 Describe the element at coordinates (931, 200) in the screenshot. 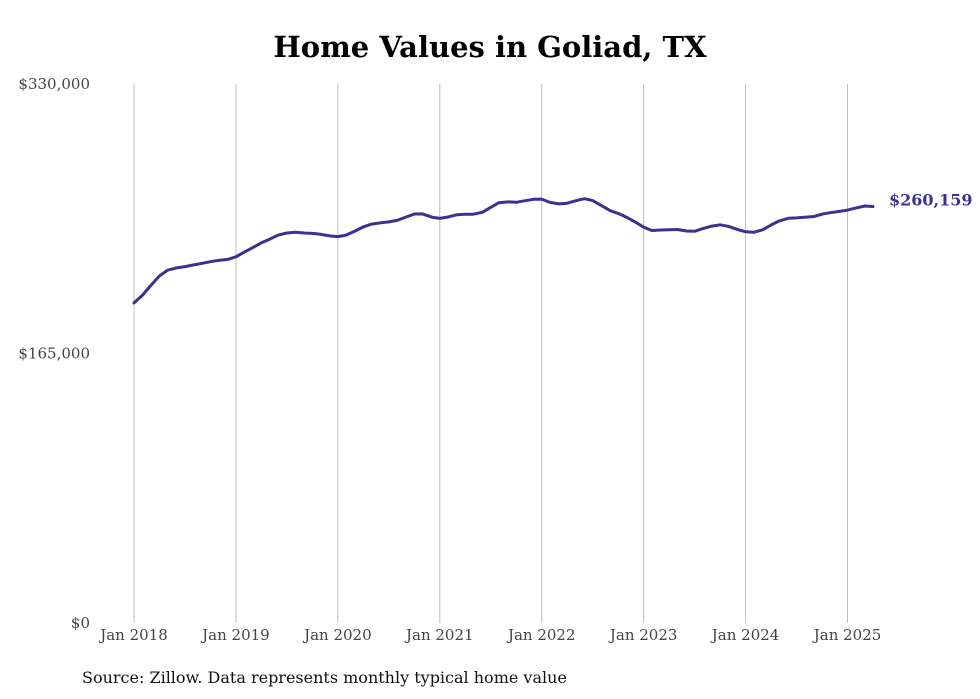

I see `end-value-label: $260,159` at that location.